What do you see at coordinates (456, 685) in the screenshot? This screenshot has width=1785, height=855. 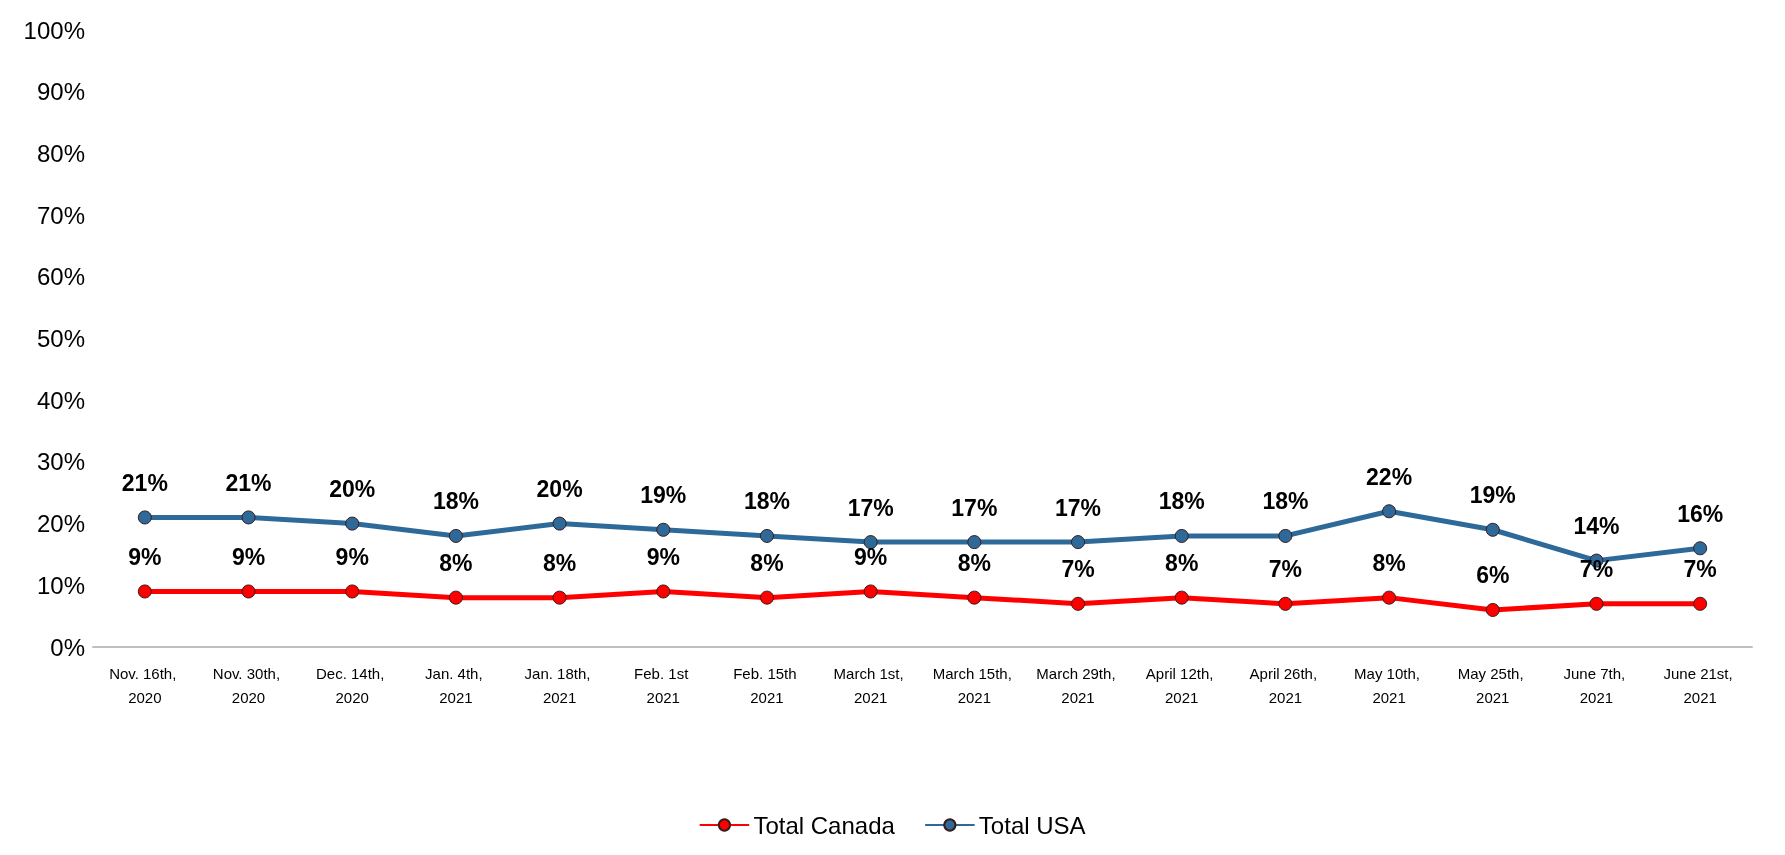 I see `x-tick-label: Jan. 4th, 2021` at bounding box center [456, 685].